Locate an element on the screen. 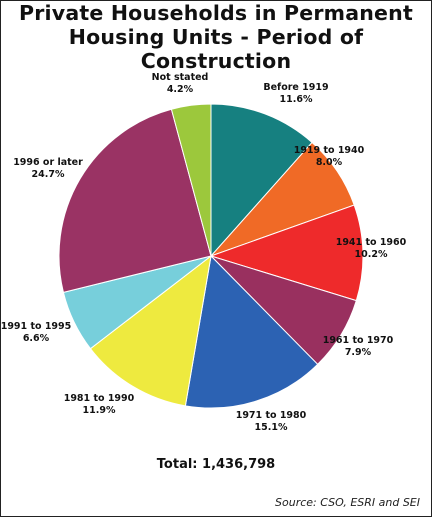  slice-label: 1981 to 1990 is located at coordinates (99, 398).